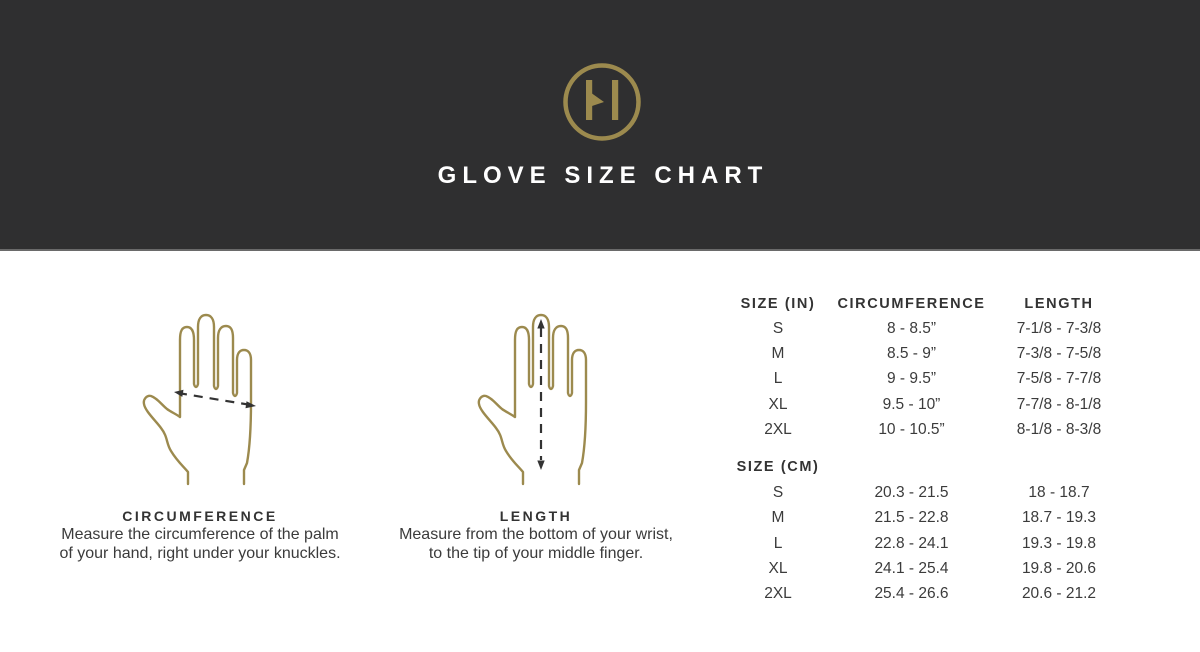 The width and height of the screenshot is (1200, 652). Describe the element at coordinates (911, 594) in the screenshot. I see `circumference-cell: 25.4 - 26.6` at that location.